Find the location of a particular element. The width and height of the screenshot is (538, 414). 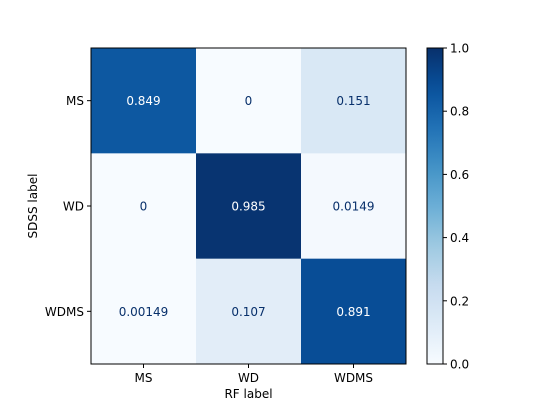

cell-wd-wd is located at coordinates (249, 206).